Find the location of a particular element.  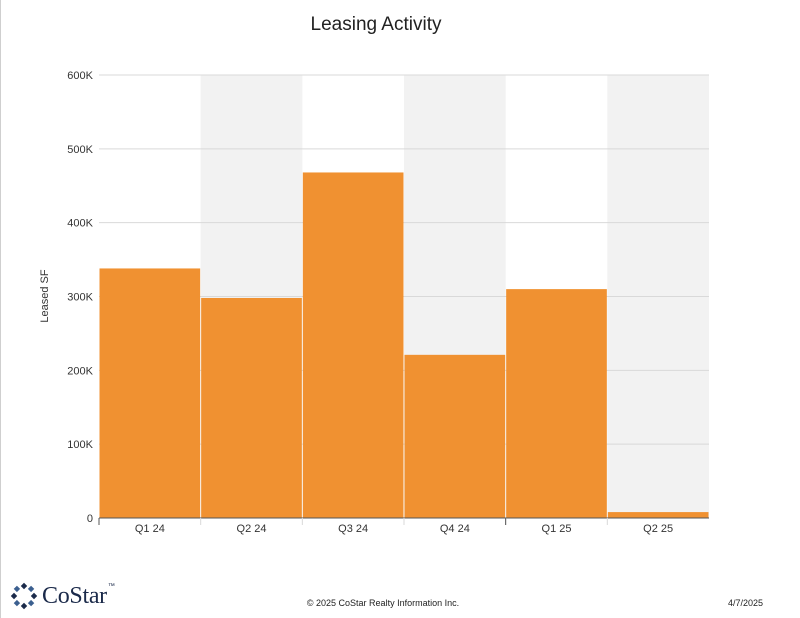

logo-text: CoStar is located at coordinates (74, 595).